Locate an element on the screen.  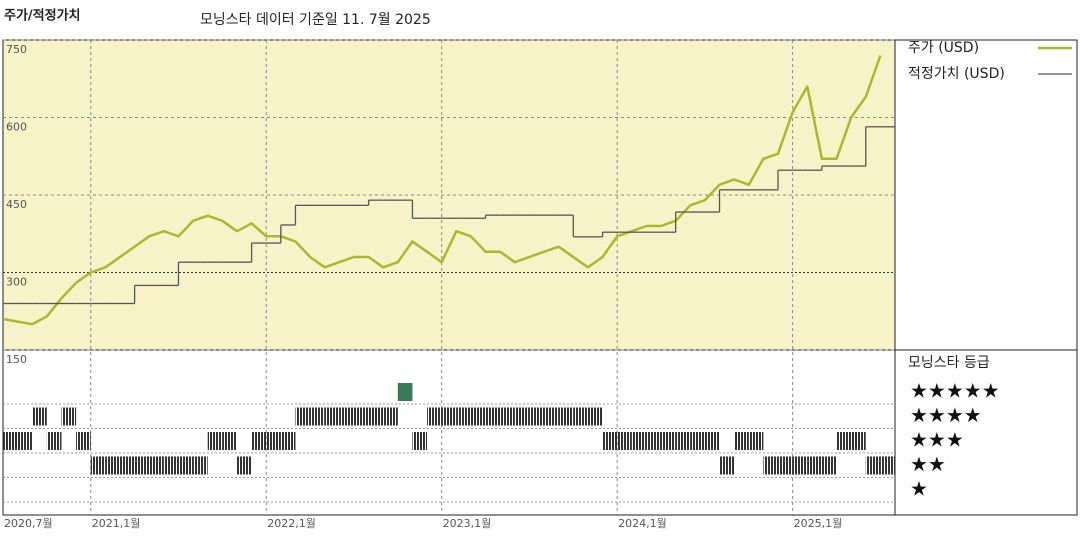
subtitle: 모닝스타 데이터 기준일 11. 7월 2025 is located at coordinates (315, 20).